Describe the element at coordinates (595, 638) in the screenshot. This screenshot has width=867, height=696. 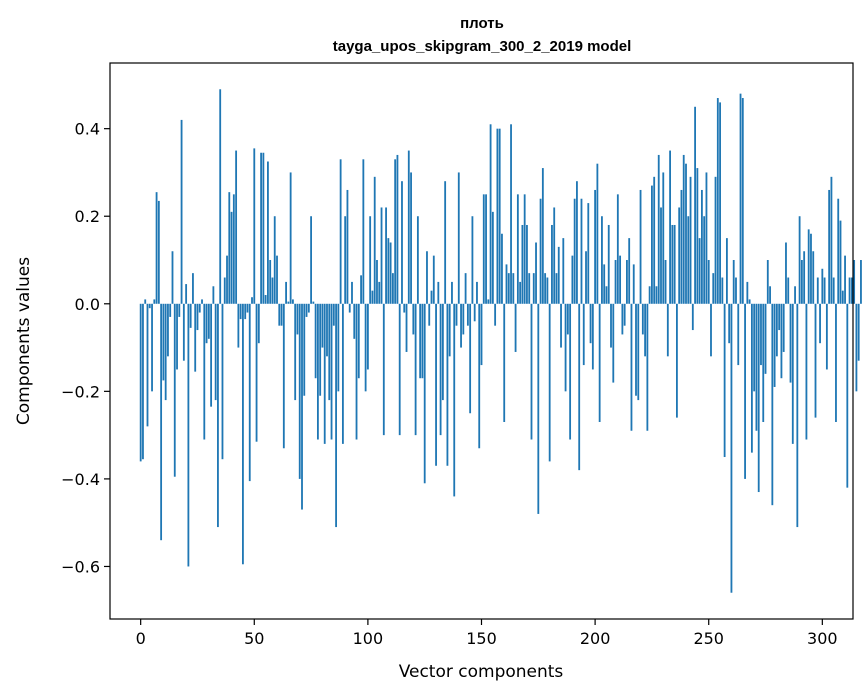
I see `x-tick-label: 200` at that location.